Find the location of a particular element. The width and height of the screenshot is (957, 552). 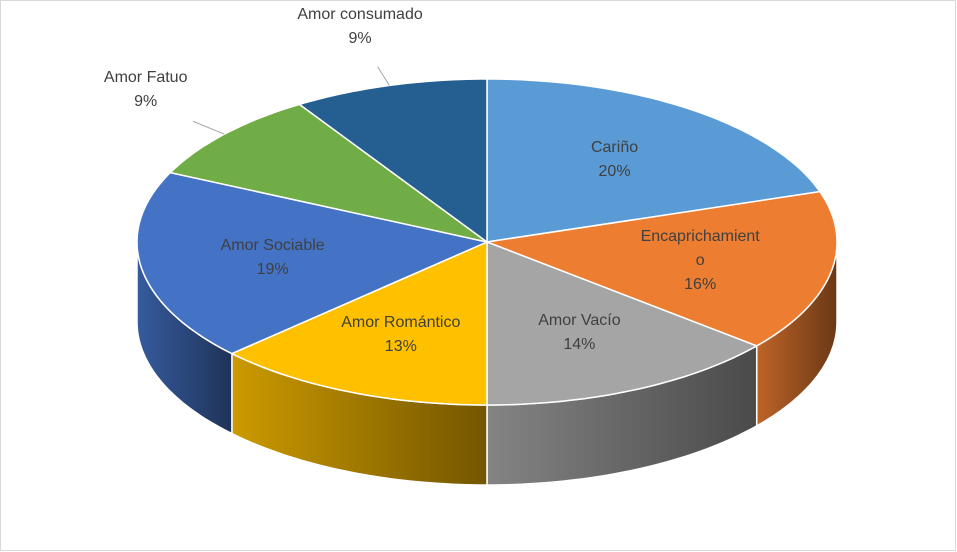

percent-label: 14% is located at coordinates (579, 345).